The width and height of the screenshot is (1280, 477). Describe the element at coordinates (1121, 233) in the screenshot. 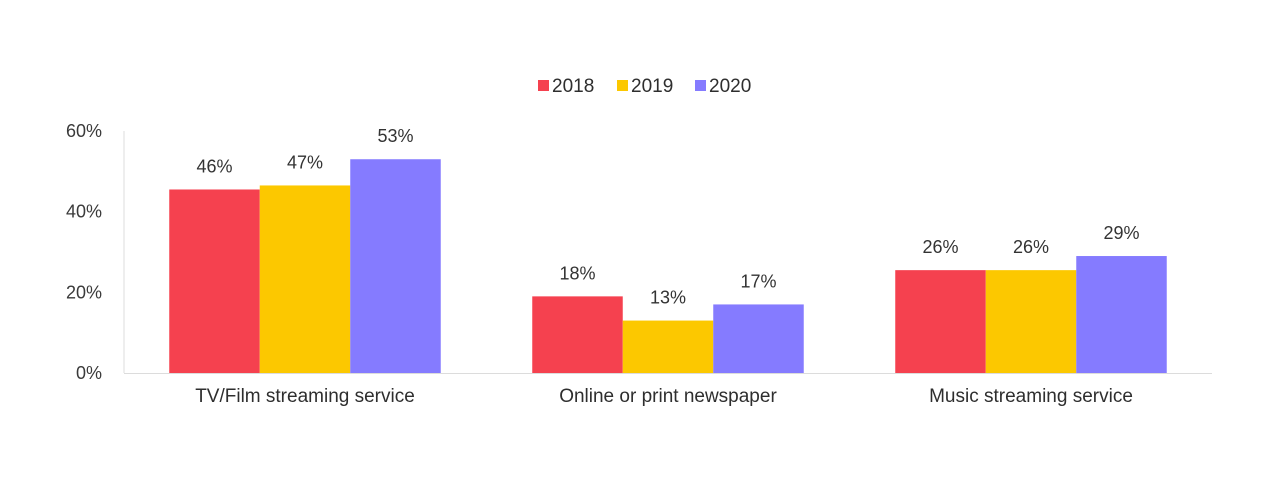

I see `data-label: 29%` at that location.